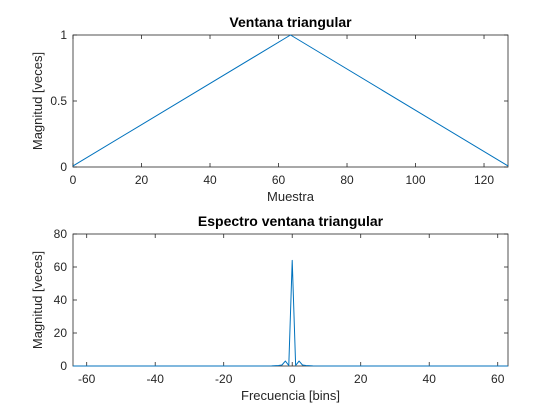  Describe the element at coordinates (224, 379) in the screenshot. I see `x-tick-label: -20` at that location.